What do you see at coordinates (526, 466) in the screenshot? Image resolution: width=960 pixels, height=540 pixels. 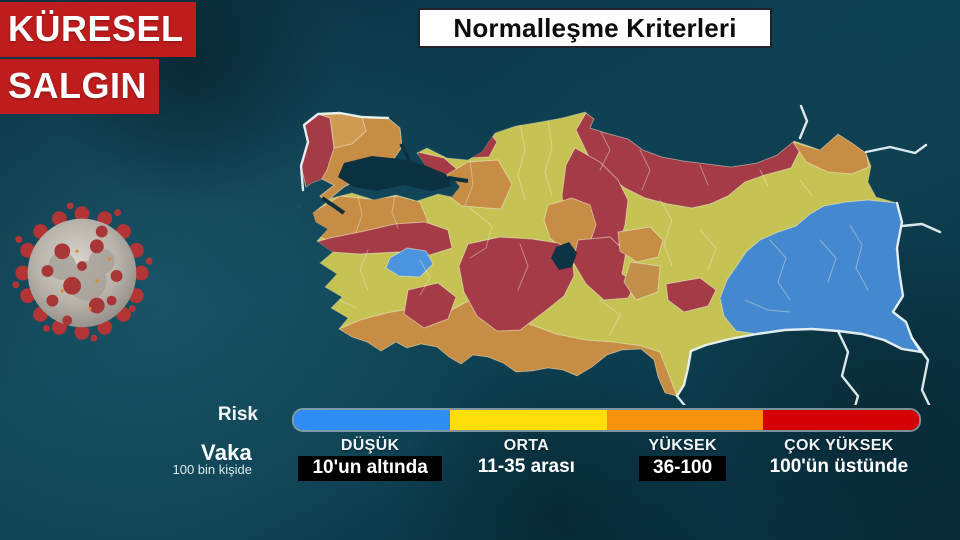 I see `range-orta: 11-35 arası` at bounding box center [526, 466].